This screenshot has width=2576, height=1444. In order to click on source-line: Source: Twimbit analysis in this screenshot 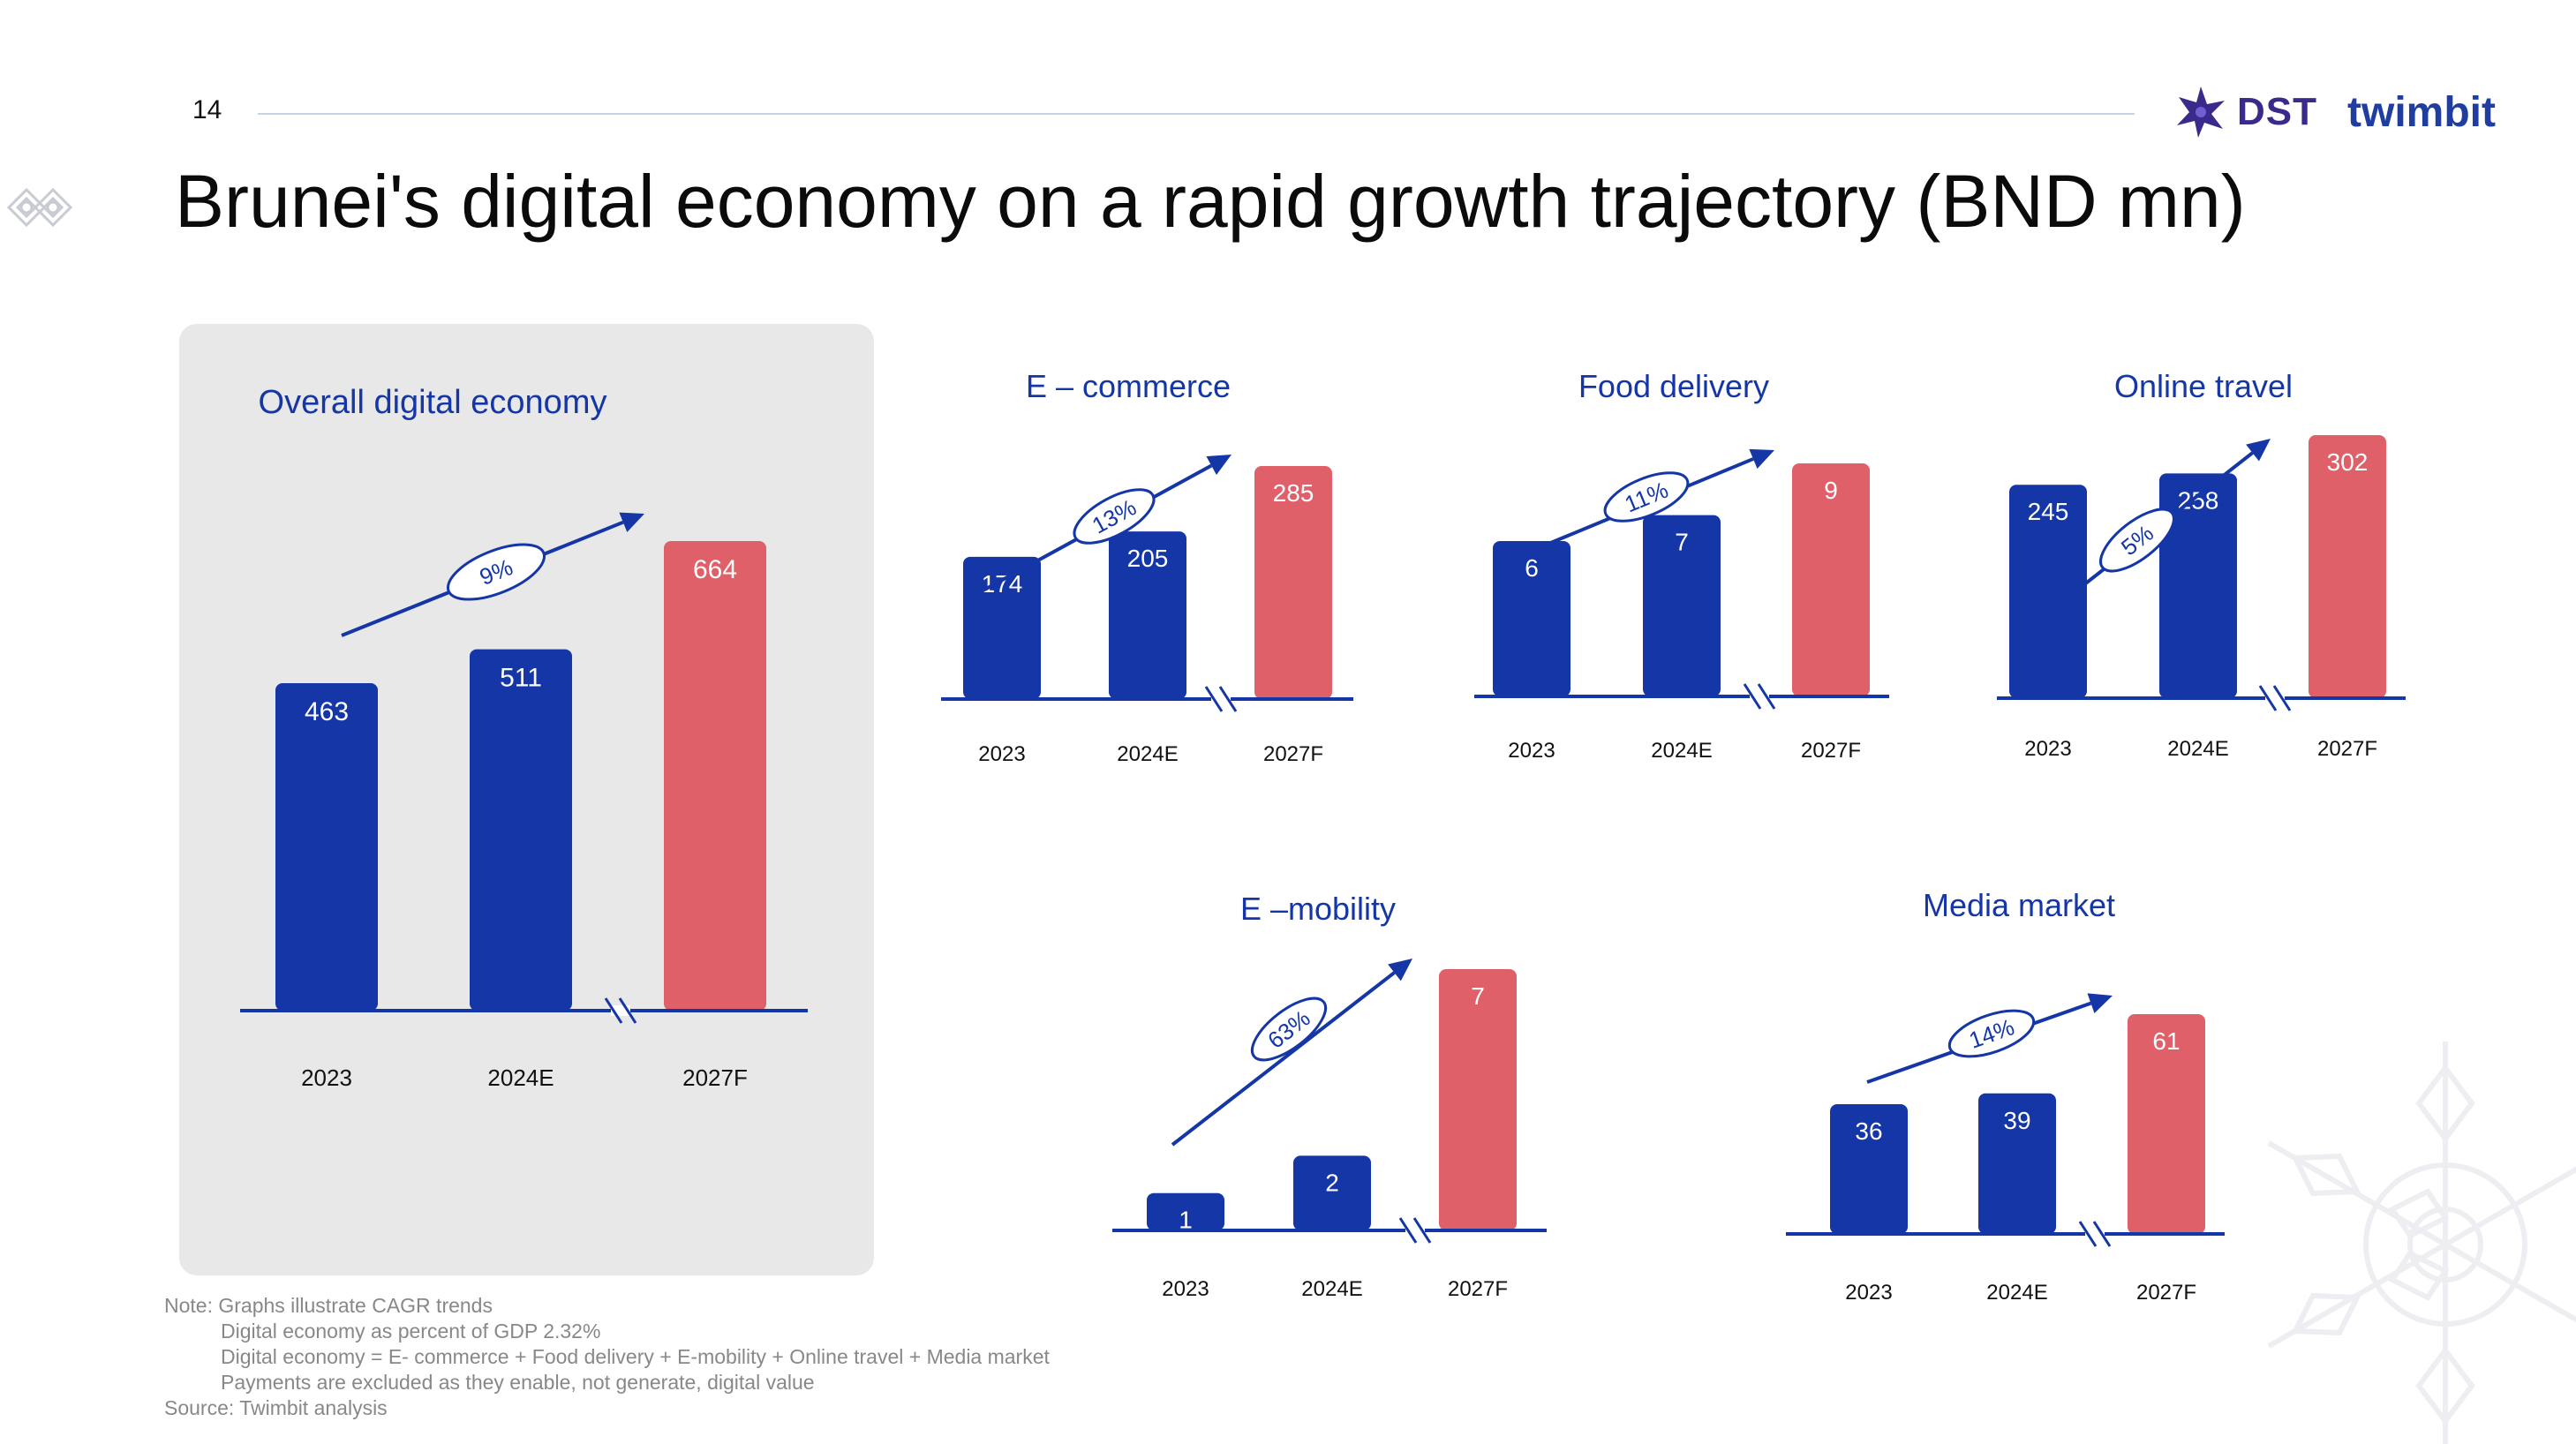, I will do `click(276, 1407)`.